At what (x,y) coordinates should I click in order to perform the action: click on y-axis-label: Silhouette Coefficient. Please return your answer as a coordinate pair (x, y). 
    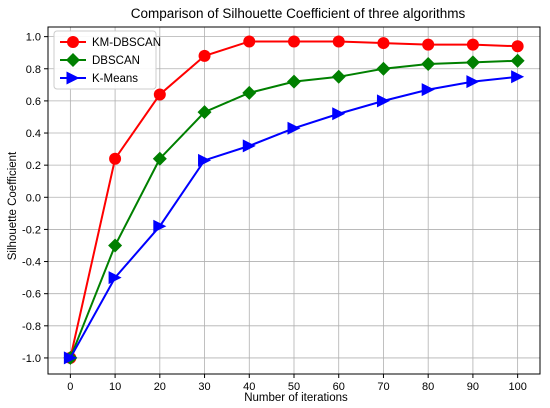
    Looking at the image, I should click on (13, 205).